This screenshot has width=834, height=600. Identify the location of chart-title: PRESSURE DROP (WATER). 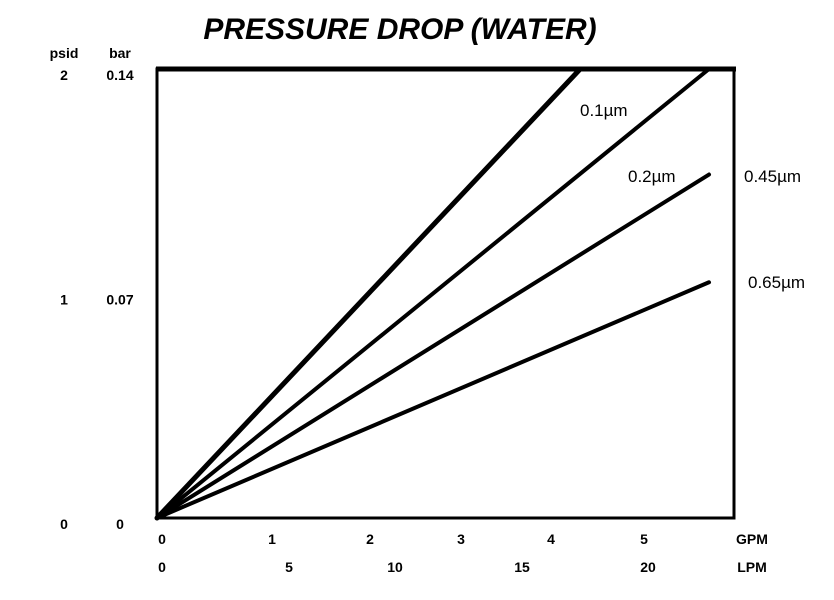
(399, 29).